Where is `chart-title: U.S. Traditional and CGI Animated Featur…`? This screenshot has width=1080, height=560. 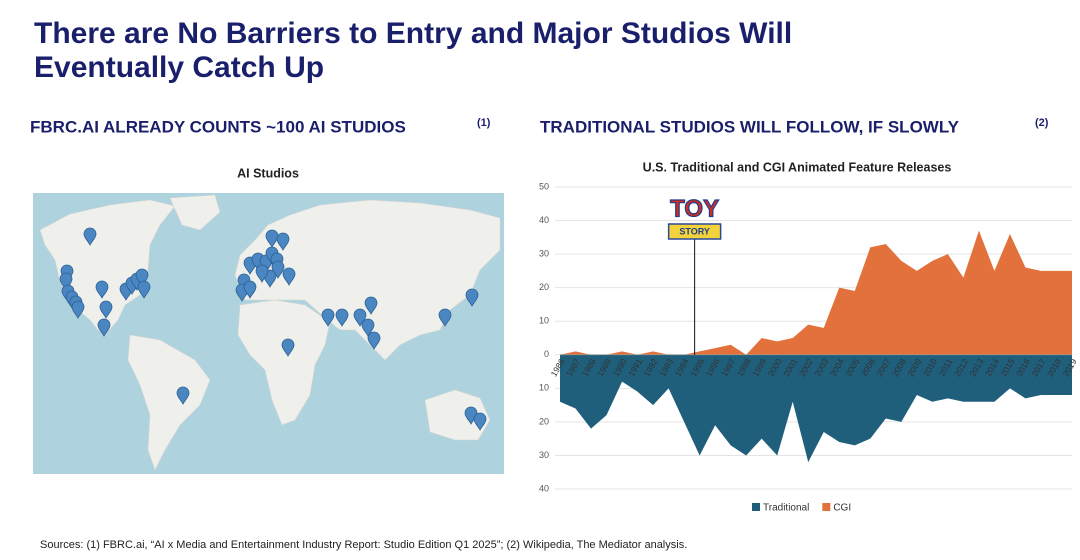 chart-title: U.S. Traditional and CGI Animated Featur… is located at coordinates (797, 167).